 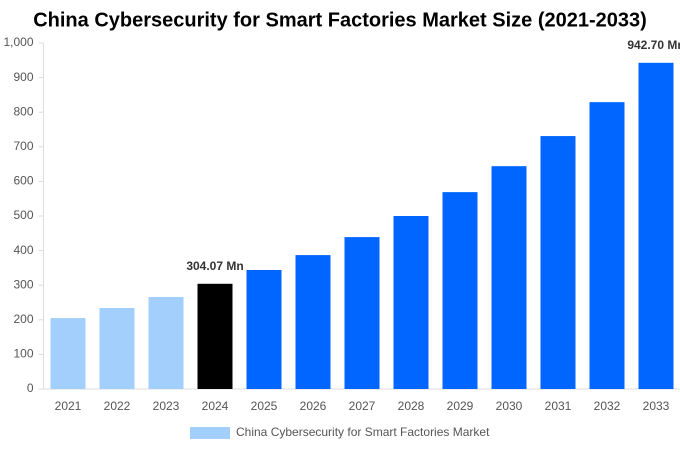 What do you see at coordinates (23, 111) in the screenshot?
I see `y-tick-label: 800` at bounding box center [23, 111].